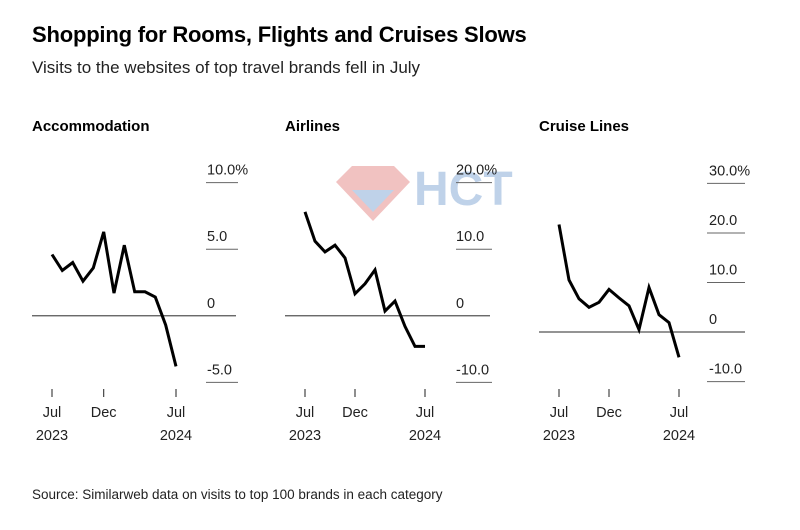  What do you see at coordinates (463, 189) in the screenshot?
I see `watermark-text: HCT` at bounding box center [463, 189].